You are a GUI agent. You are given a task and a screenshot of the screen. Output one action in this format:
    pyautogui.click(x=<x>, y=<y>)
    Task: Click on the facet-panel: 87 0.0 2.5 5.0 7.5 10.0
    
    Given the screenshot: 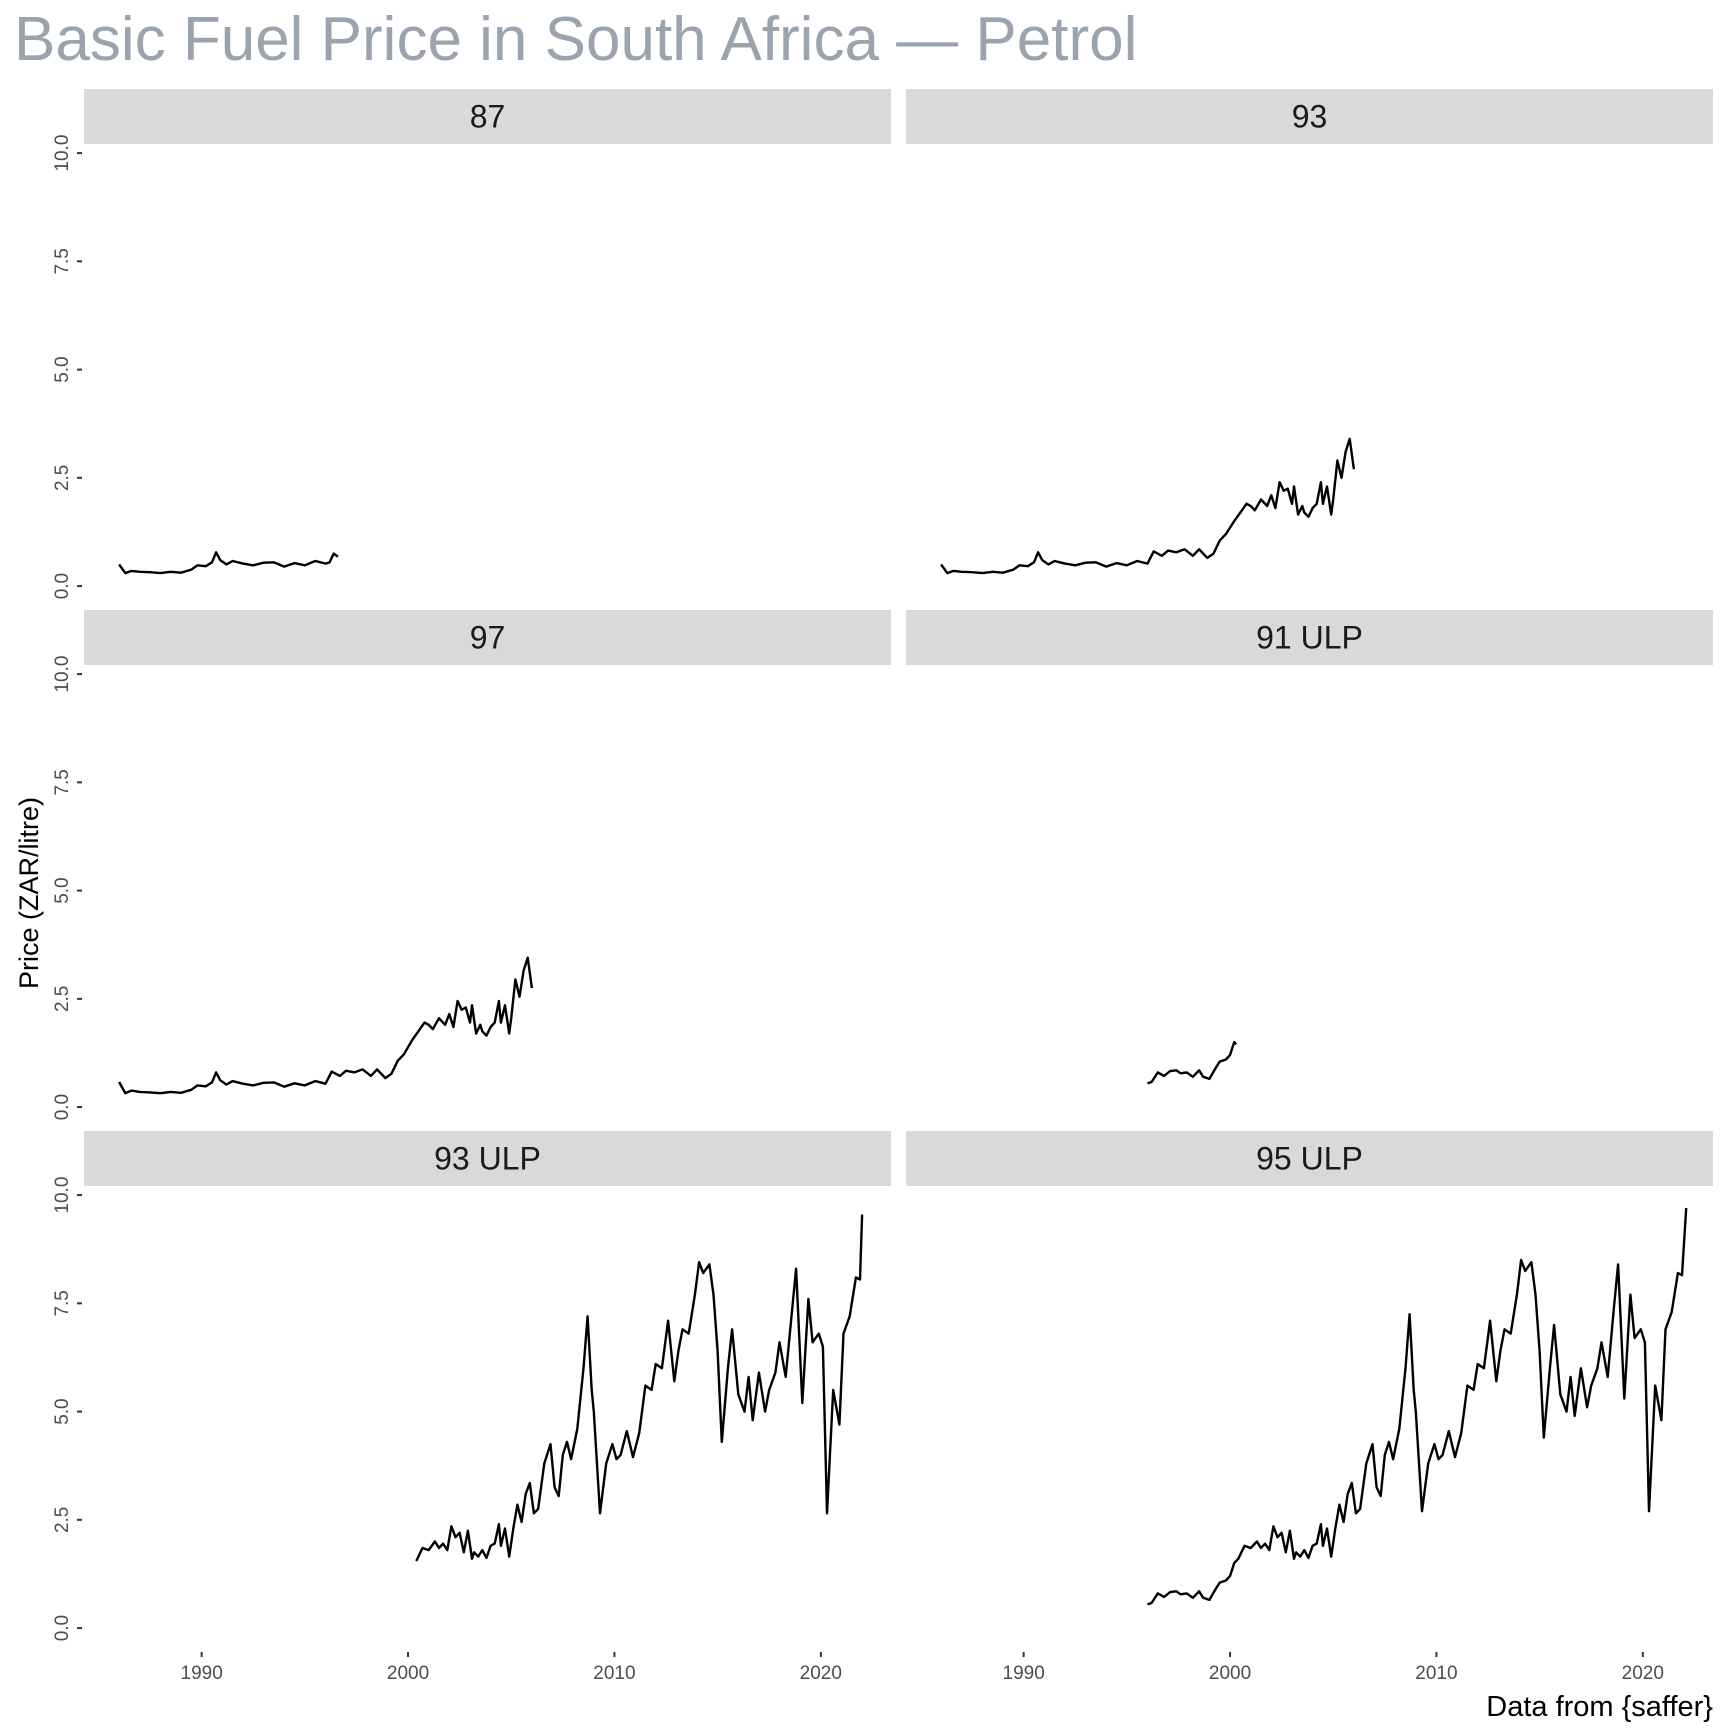 What is the action you would take?
    pyautogui.click(x=471, y=344)
    